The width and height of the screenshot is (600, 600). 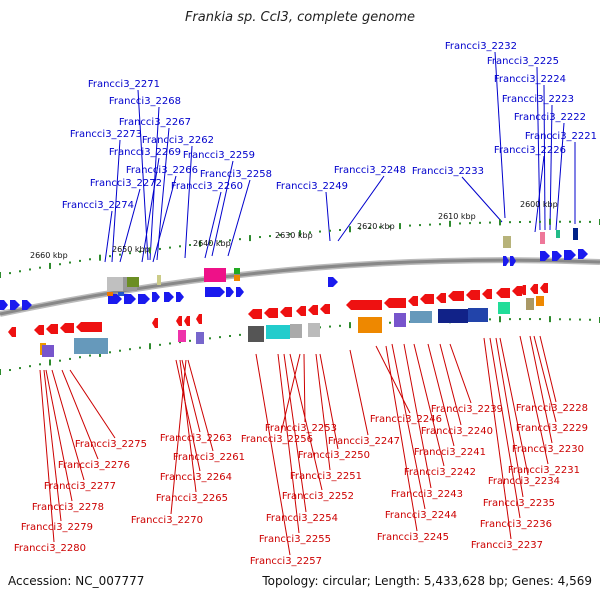 What do you see at coordinates (370, 170) in the screenshot?
I see `top-gene-label: Francci3_2248` at bounding box center [370, 170].